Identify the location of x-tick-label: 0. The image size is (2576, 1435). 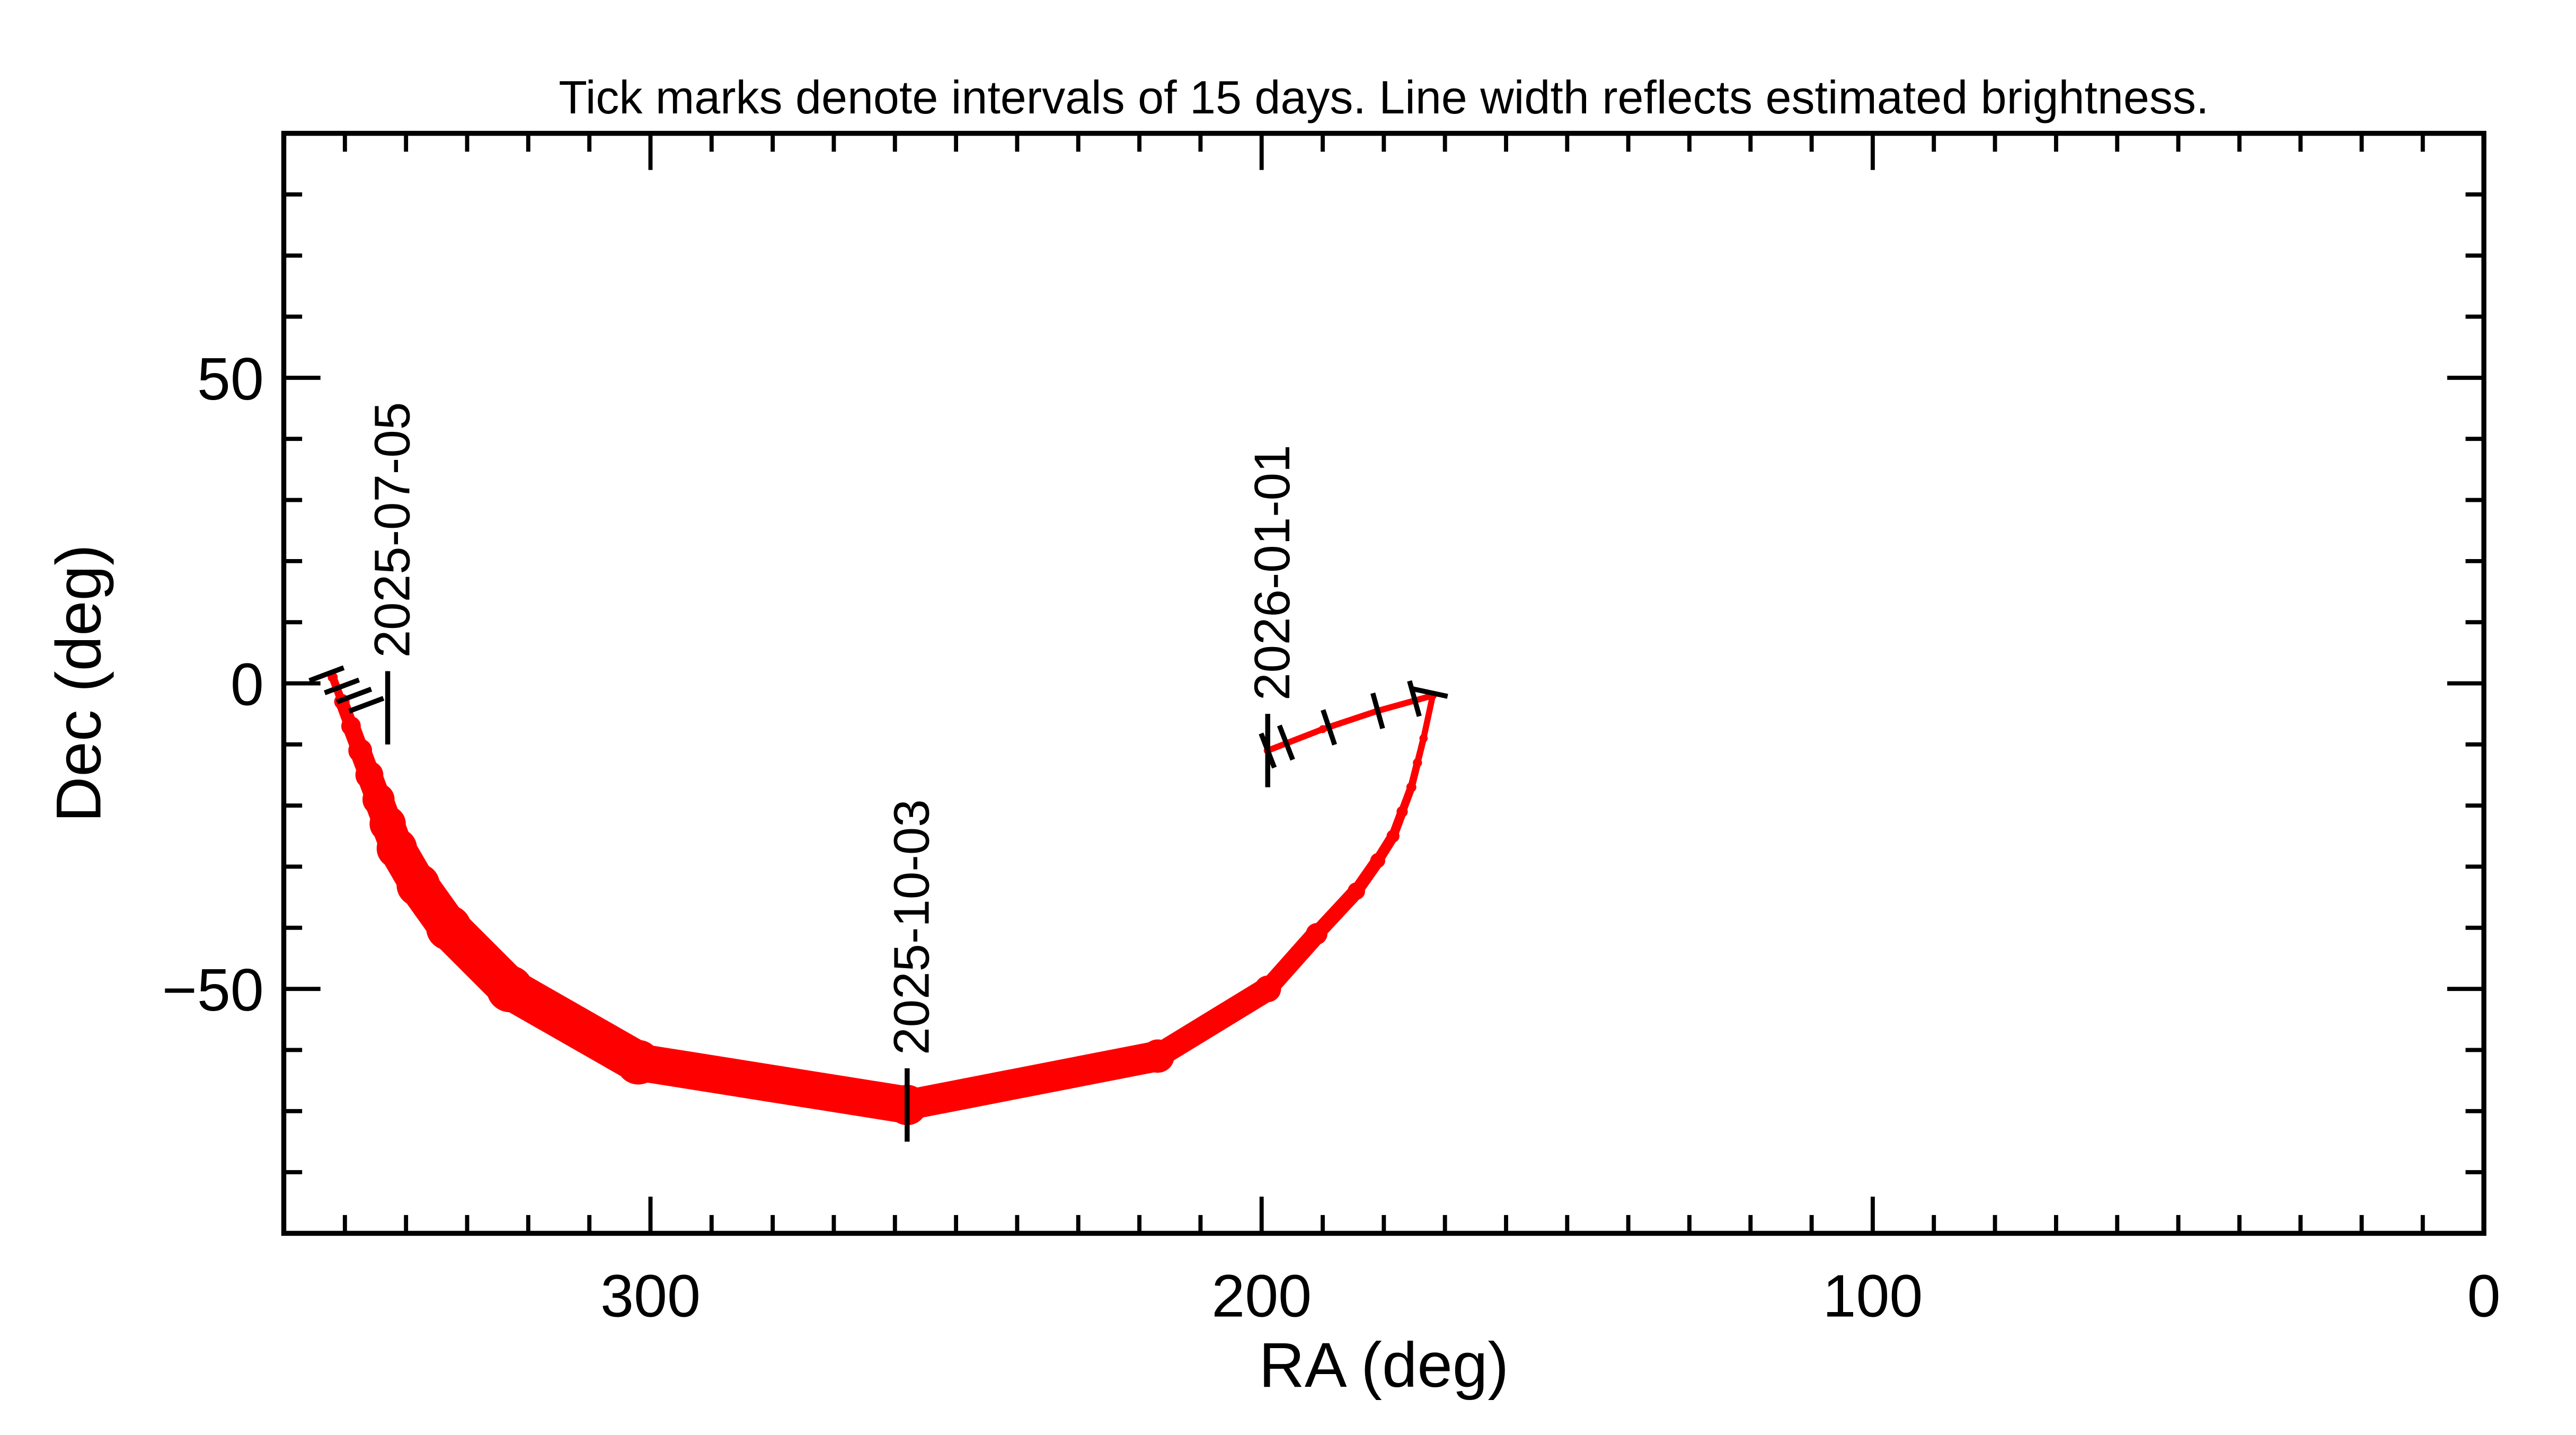
(2484, 1297).